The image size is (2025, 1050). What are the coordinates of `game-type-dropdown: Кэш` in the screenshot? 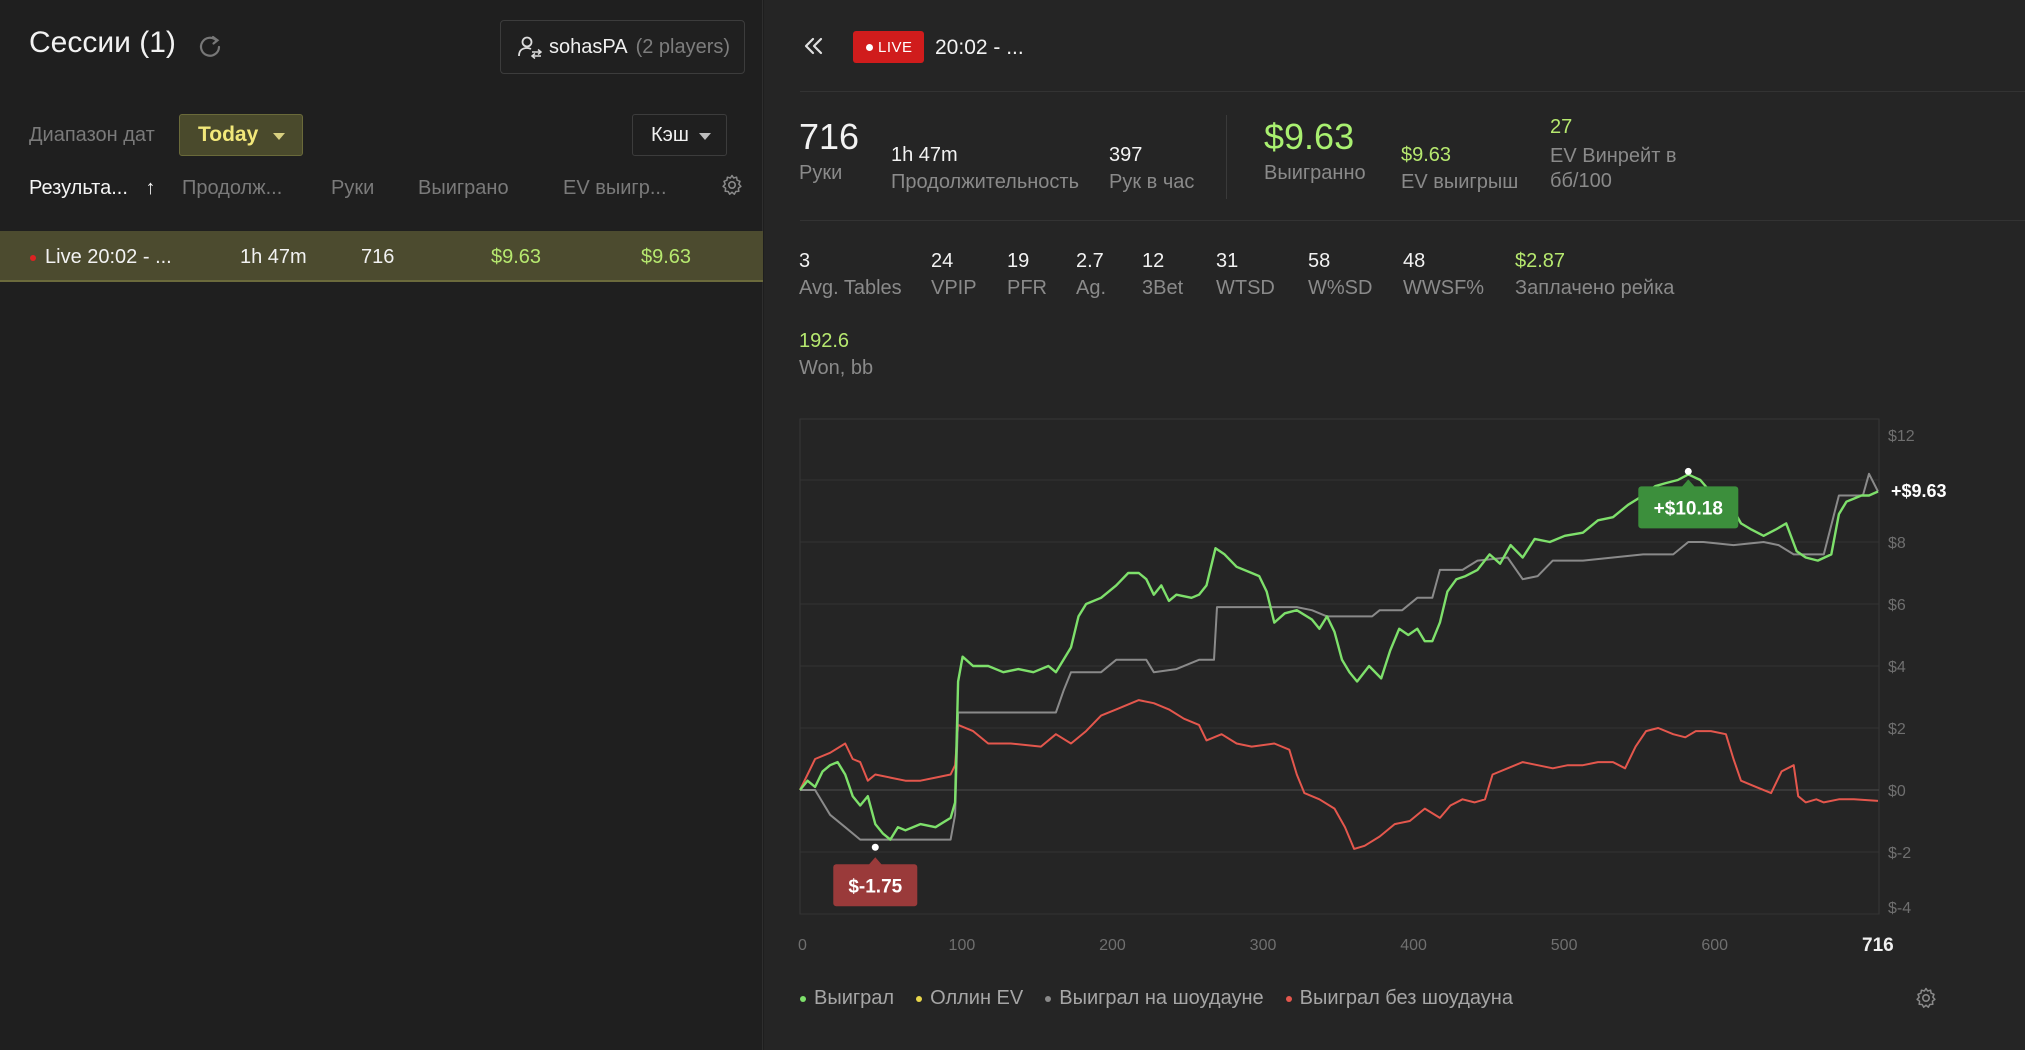 It's located at (679, 135).